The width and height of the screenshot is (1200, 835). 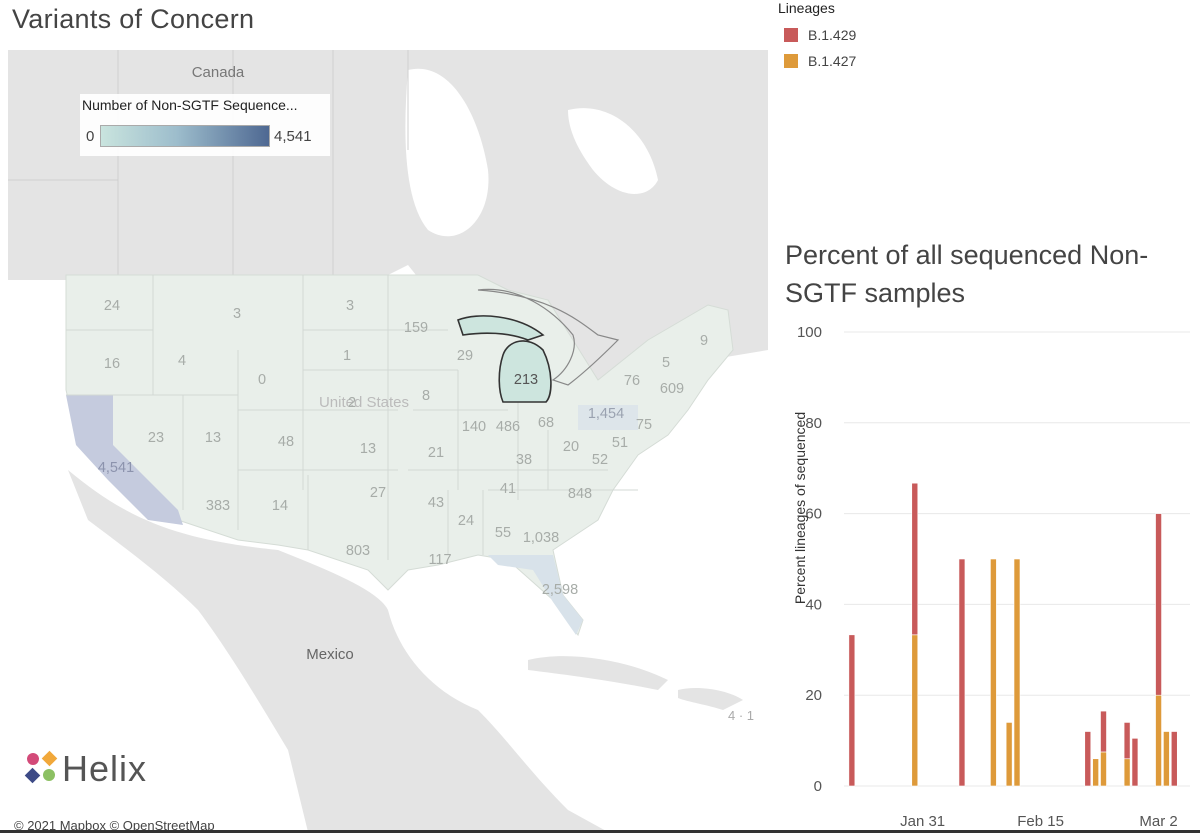 I want to click on hispaniola, so click(x=710, y=699).